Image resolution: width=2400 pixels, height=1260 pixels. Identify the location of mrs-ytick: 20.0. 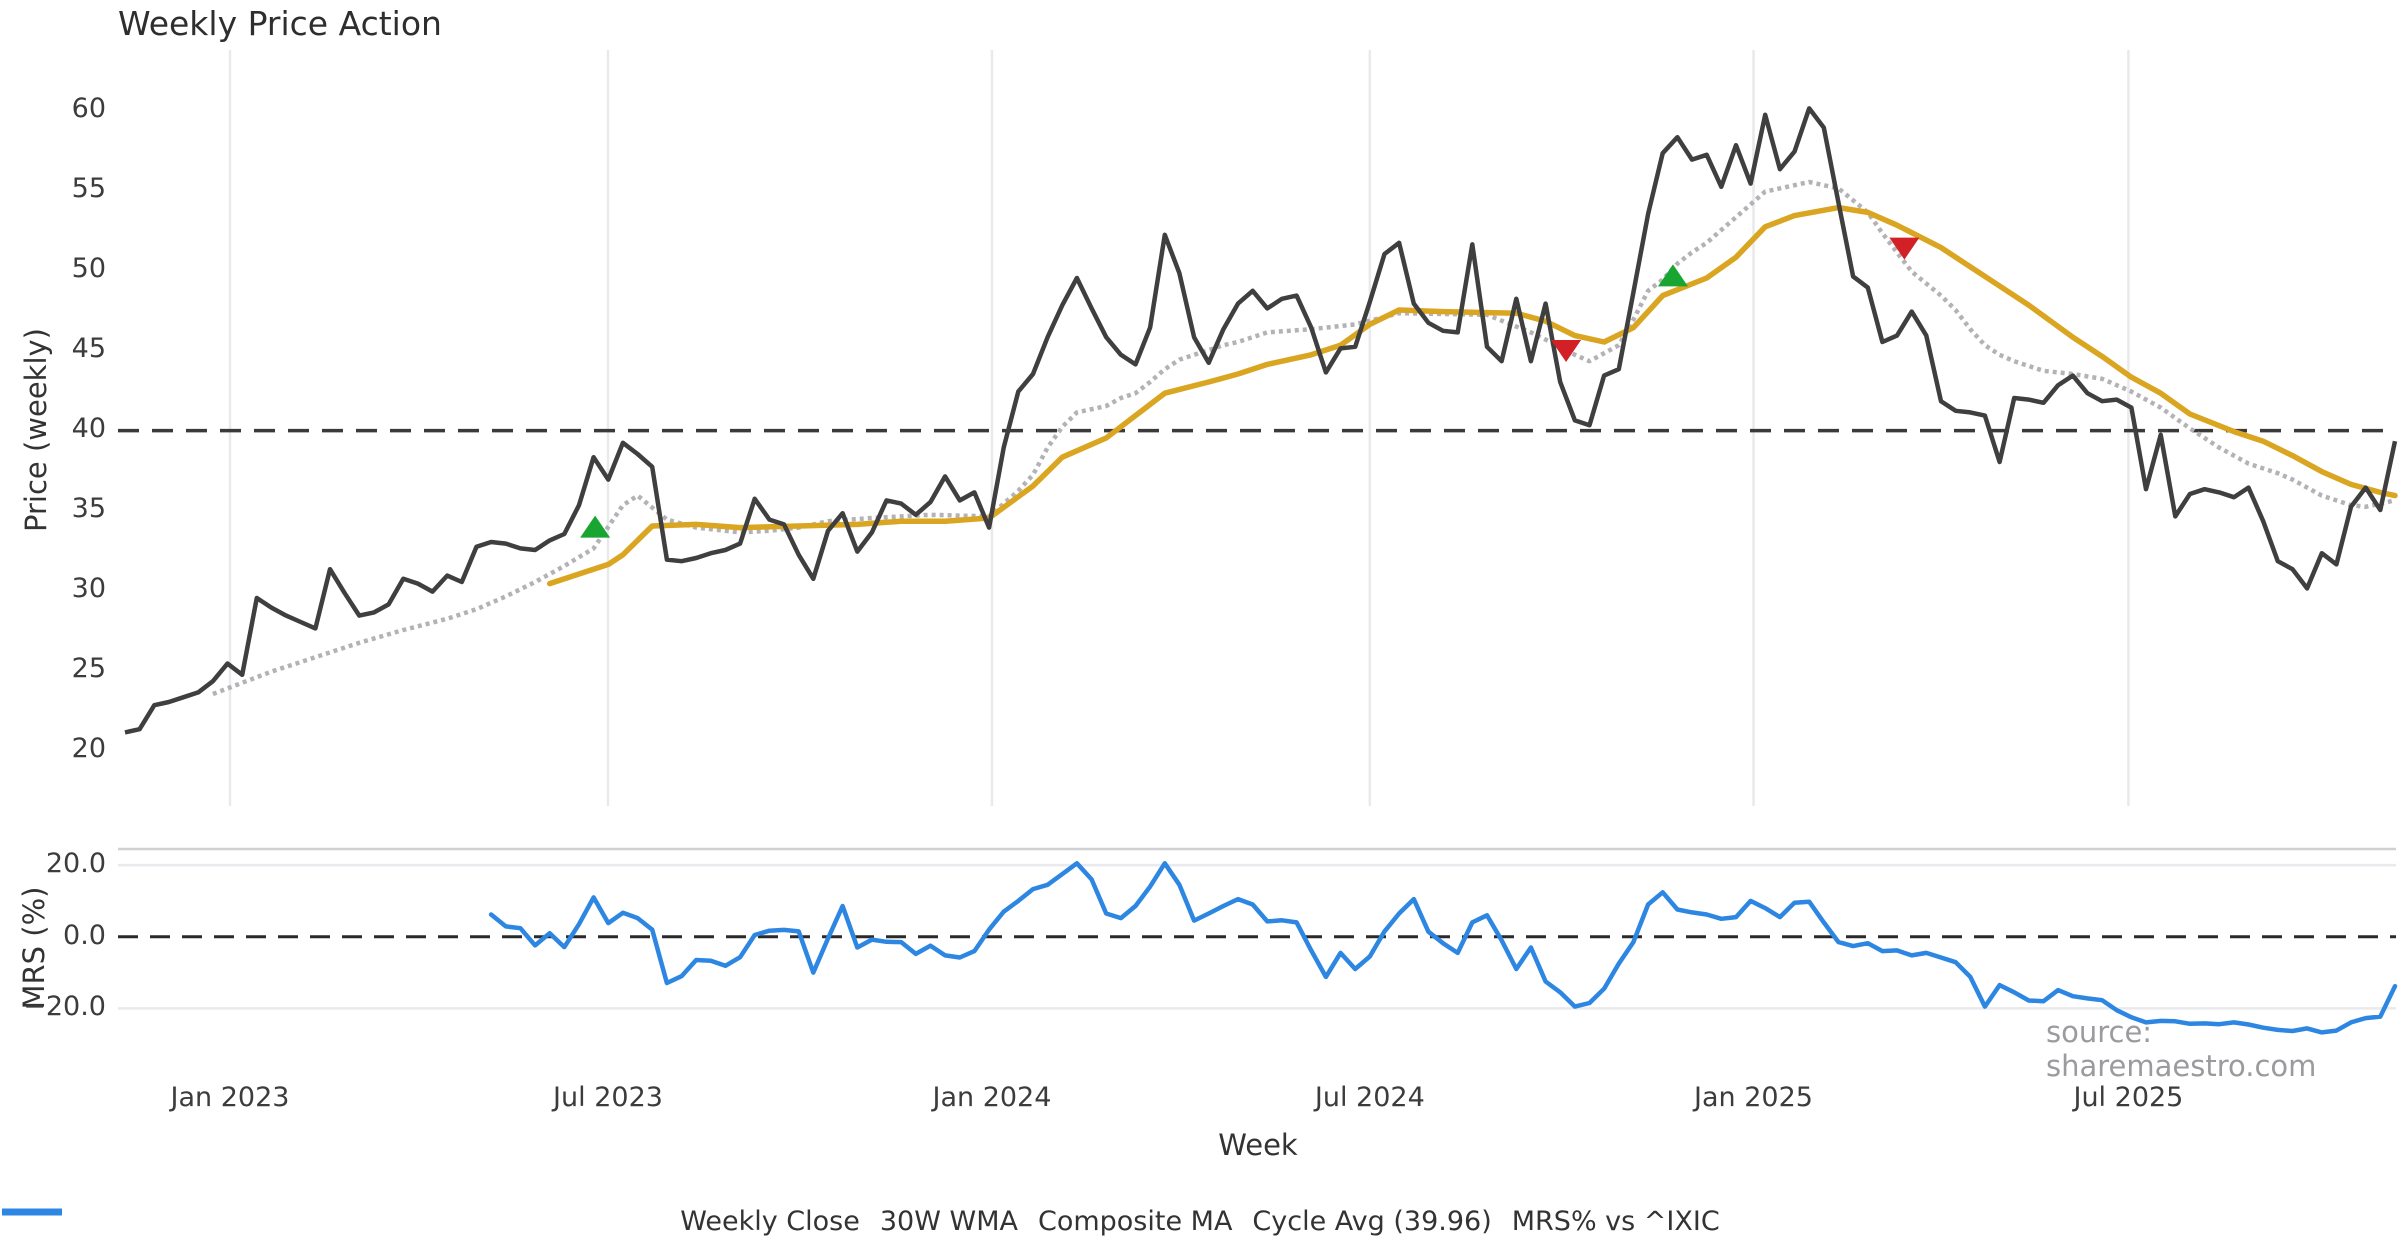
(75, 864).